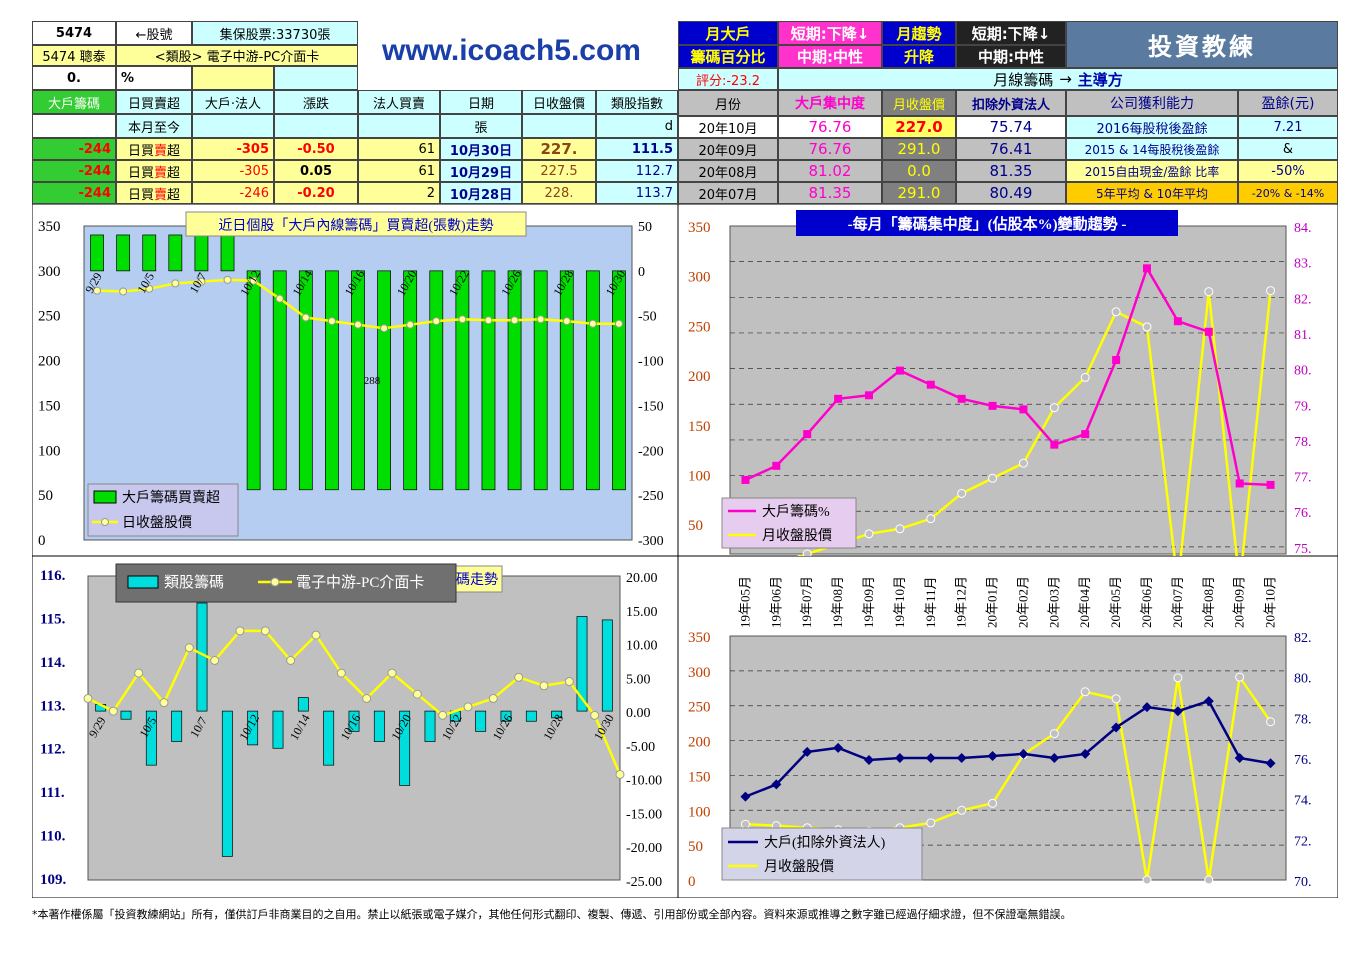  Describe the element at coordinates (160, 173) in the screenshot. I see `row1-label-b: 賣` at that location.